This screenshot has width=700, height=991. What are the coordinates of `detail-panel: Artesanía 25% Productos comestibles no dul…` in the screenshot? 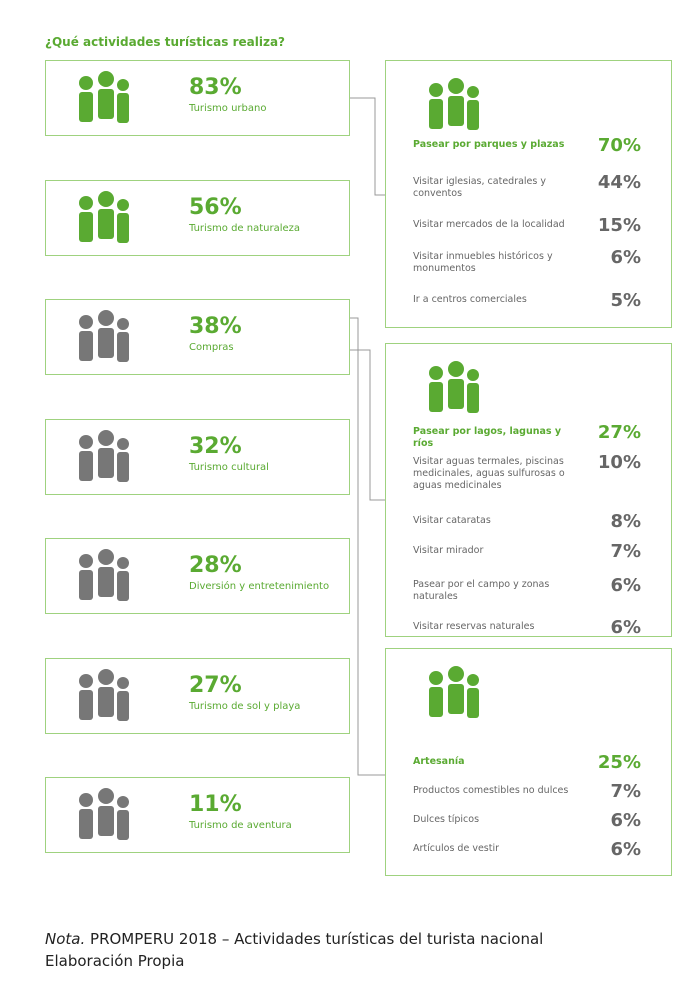 It's located at (528, 762).